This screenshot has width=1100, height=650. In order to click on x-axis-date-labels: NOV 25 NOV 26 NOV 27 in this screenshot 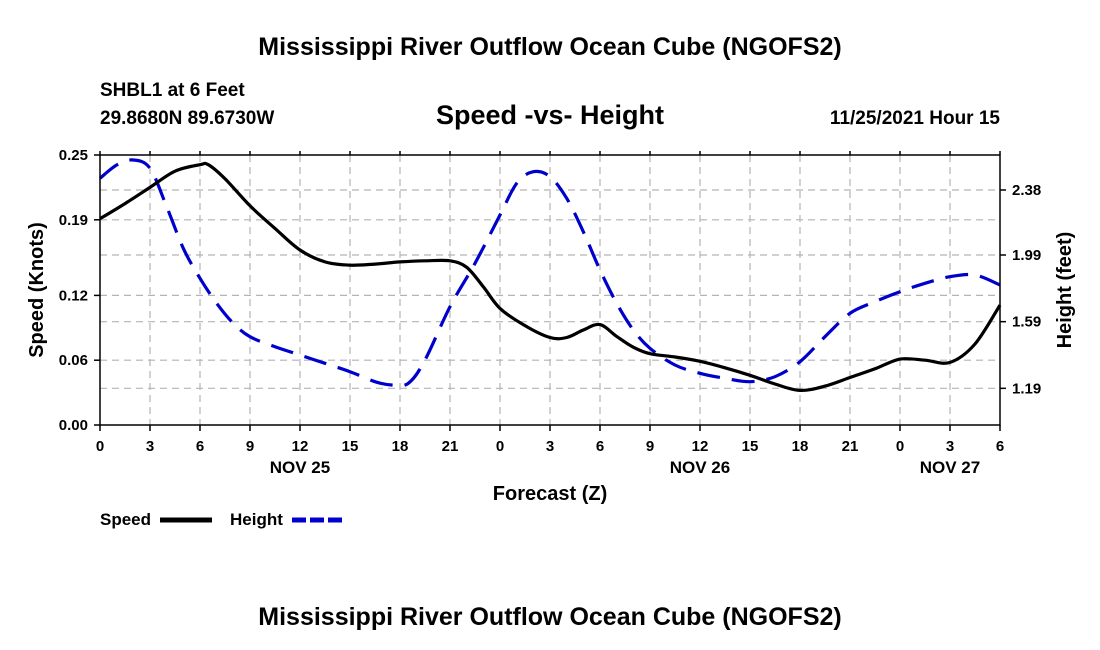, I will do `click(625, 467)`.